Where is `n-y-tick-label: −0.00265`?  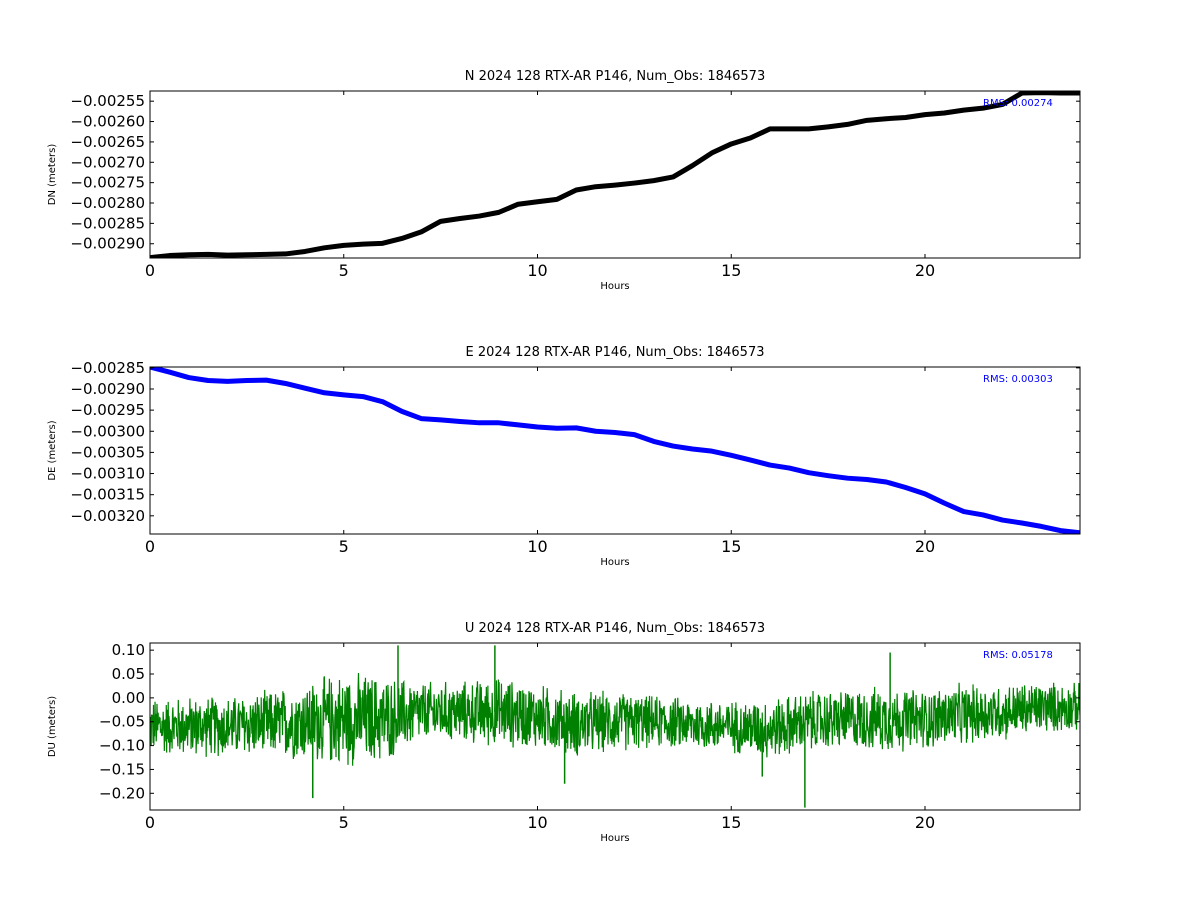
n-y-tick-label: −0.00265 is located at coordinates (107, 142).